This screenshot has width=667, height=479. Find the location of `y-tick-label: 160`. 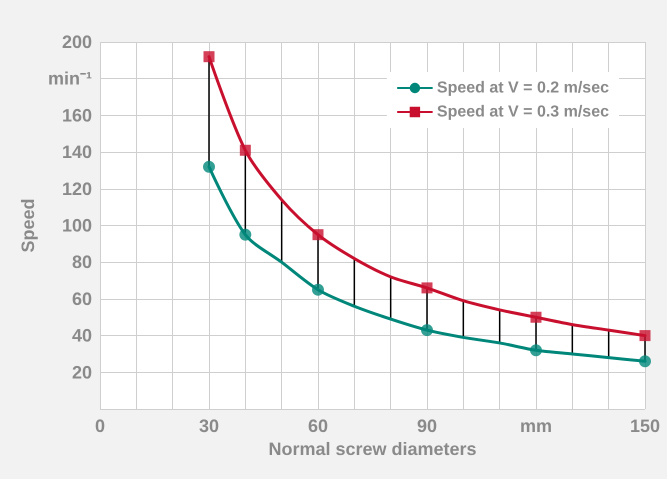

y-tick-label: 160 is located at coordinates (77, 115).